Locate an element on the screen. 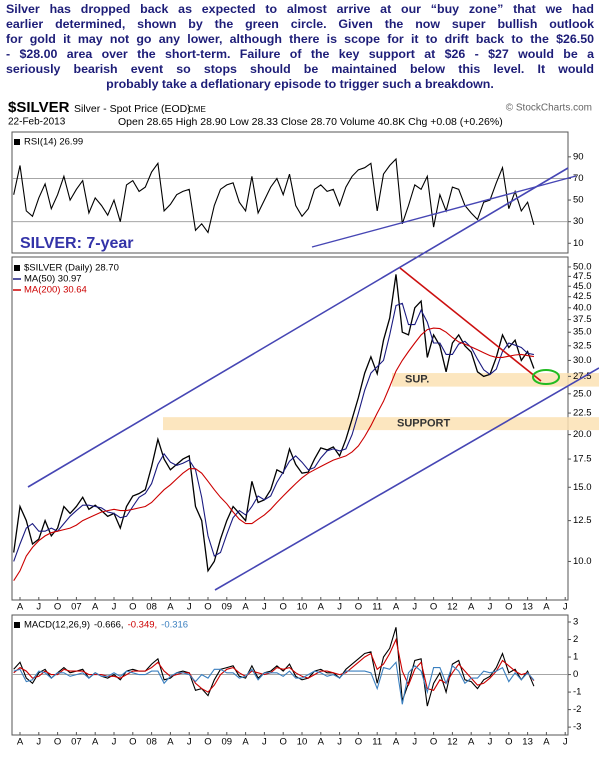 The width and height of the screenshot is (599, 759). panel-title: MACD(12,26,9) is located at coordinates (57, 625).